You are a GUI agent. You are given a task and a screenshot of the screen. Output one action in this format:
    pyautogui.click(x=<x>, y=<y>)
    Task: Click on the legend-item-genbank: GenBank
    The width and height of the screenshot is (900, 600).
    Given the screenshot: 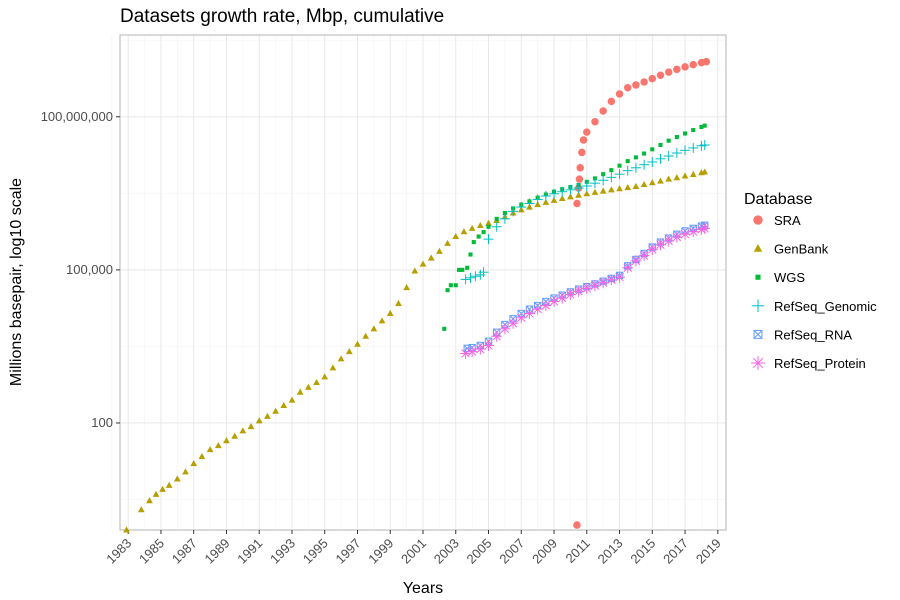 What is the action you would take?
    pyautogui.click(x=791, y=249)
    